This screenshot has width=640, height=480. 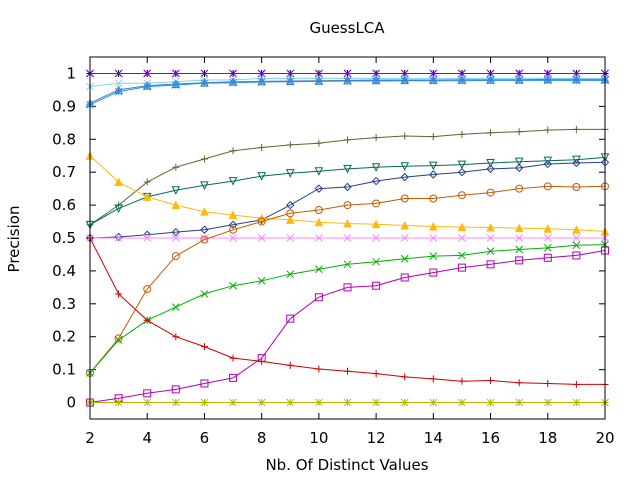 What do you see at coordinates (376, 438) in the screenshot?
I see `x-tick-label: 12` at bounding box center [376, 438].